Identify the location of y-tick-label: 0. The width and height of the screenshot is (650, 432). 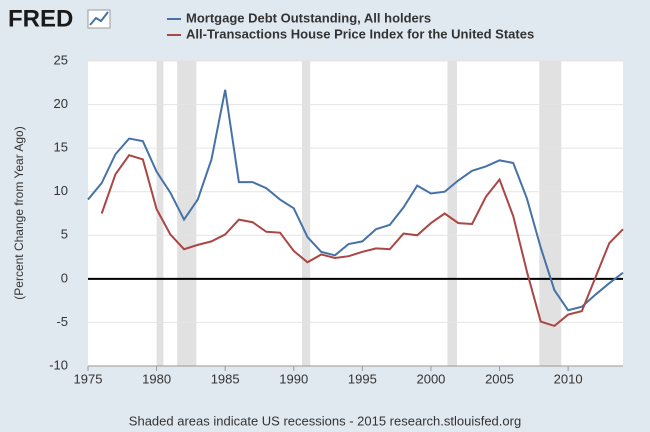
(64, 277).